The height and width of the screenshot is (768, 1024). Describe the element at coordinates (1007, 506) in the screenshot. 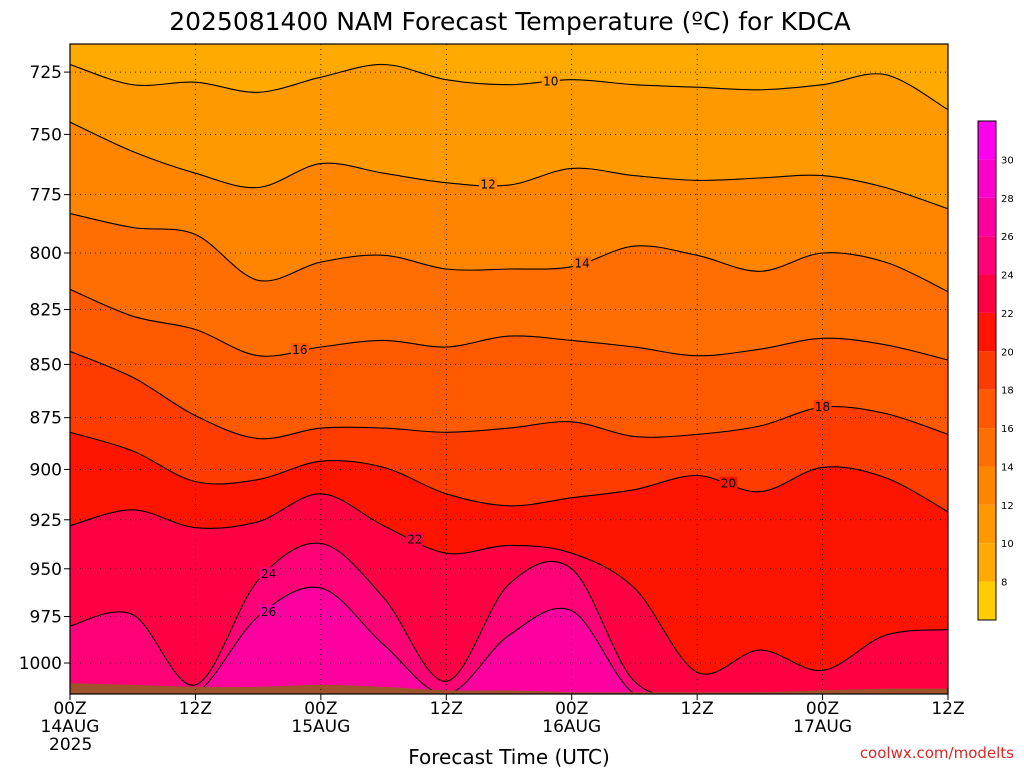

I see `colorbar-tick-12: 12` at that location.